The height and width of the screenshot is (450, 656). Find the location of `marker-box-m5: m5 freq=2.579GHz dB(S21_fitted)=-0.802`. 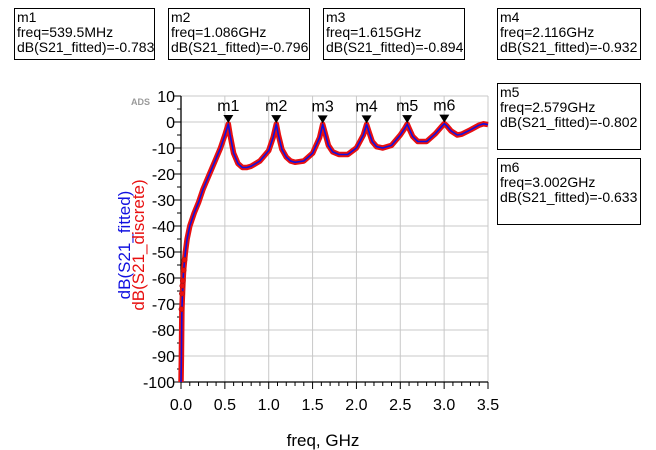

marker-box-m5: m5 freq=2.579GHz dB(S21_fitted)=-0.802 is located at coordinates (569, 116).